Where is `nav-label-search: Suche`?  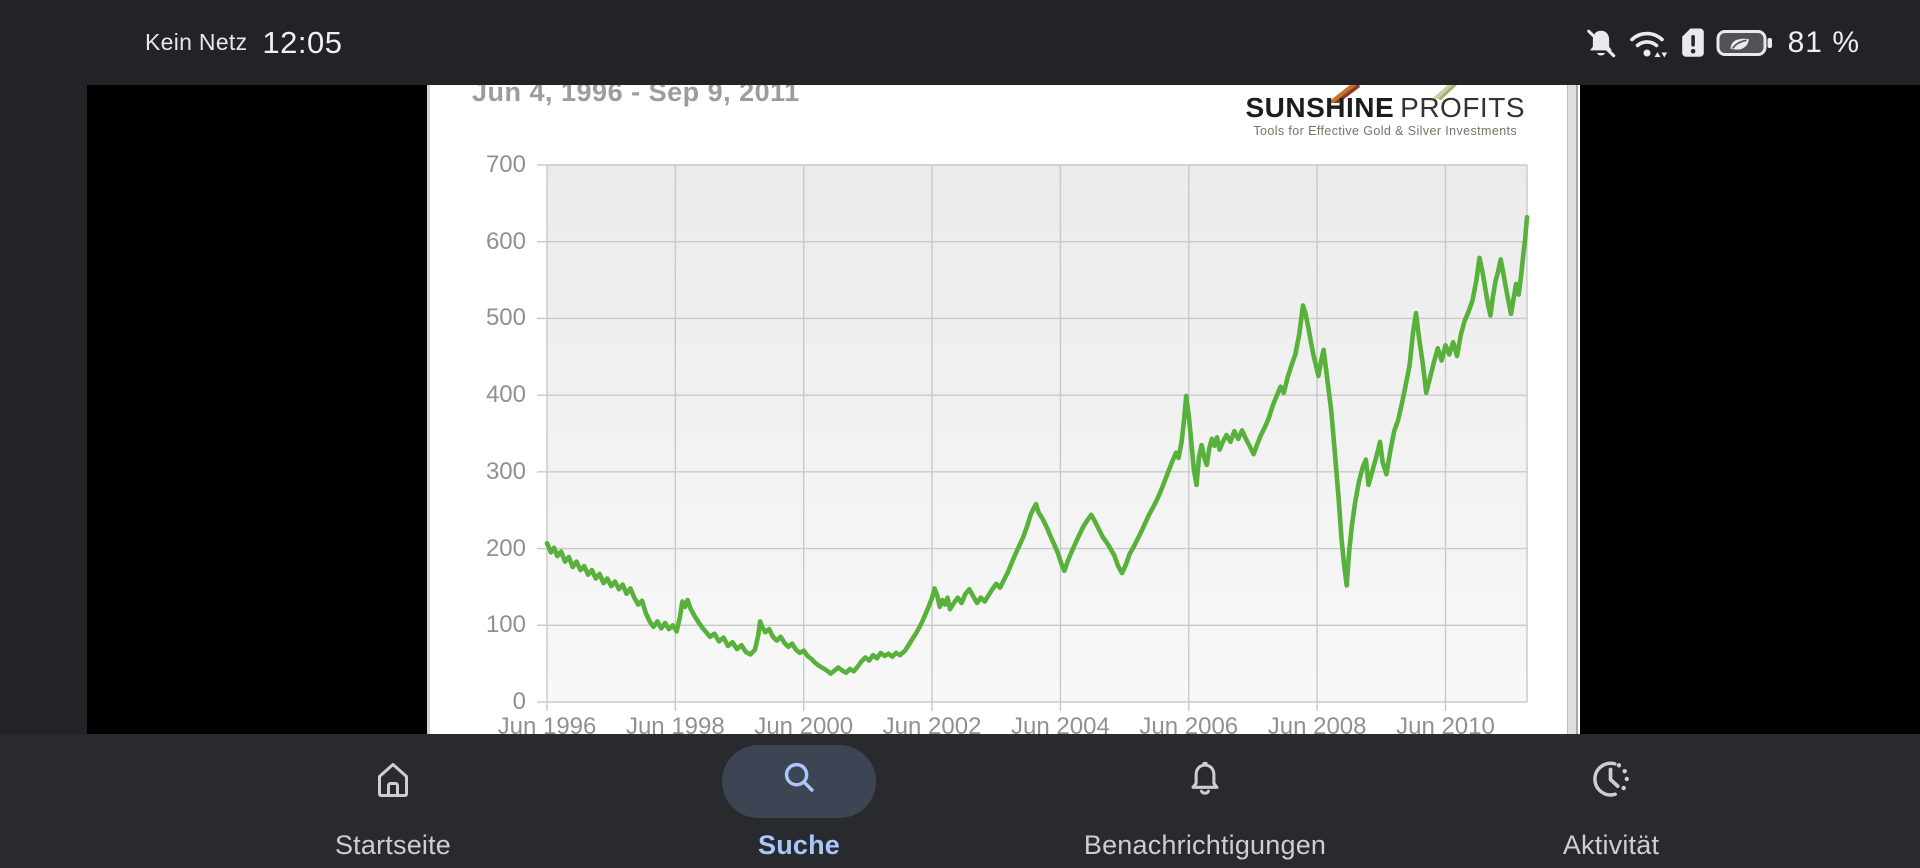 nav-label-search: Suche is located at coordinates (799, 845).